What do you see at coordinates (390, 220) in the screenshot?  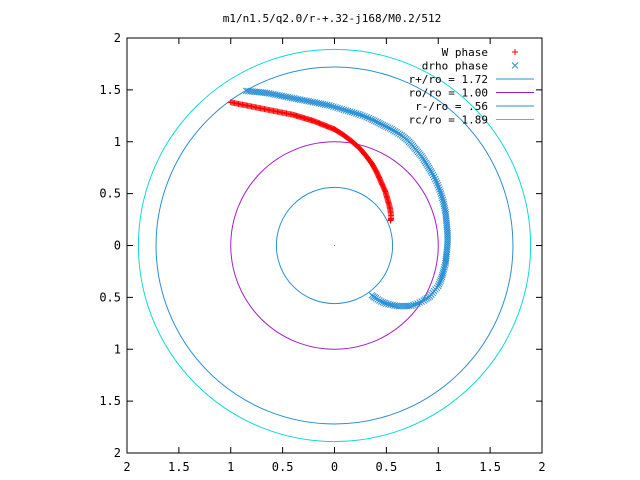 I see `w-phase-point` at bounding box center [390, 220].